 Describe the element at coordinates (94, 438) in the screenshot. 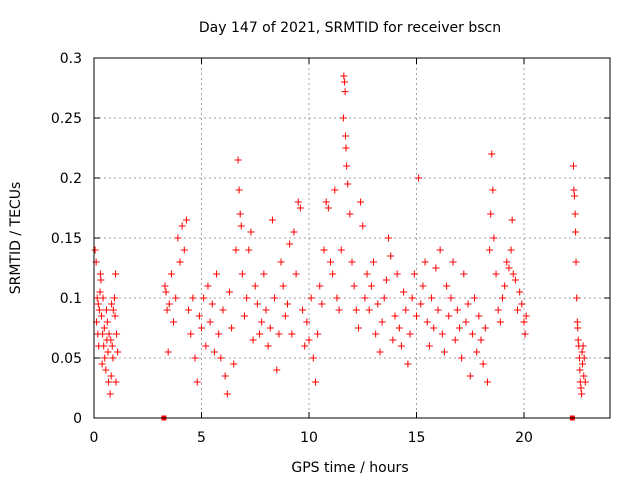

I see `x-tick-label: 0` at that location.